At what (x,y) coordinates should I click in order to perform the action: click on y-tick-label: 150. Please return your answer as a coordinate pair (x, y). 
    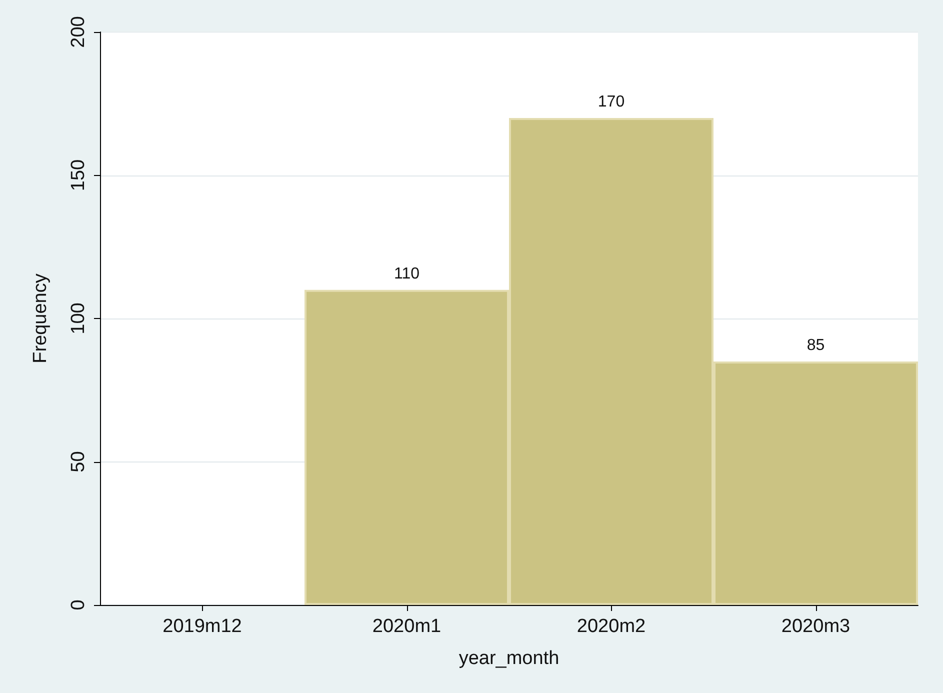
    Looking at the image, I should click on (78, 175).